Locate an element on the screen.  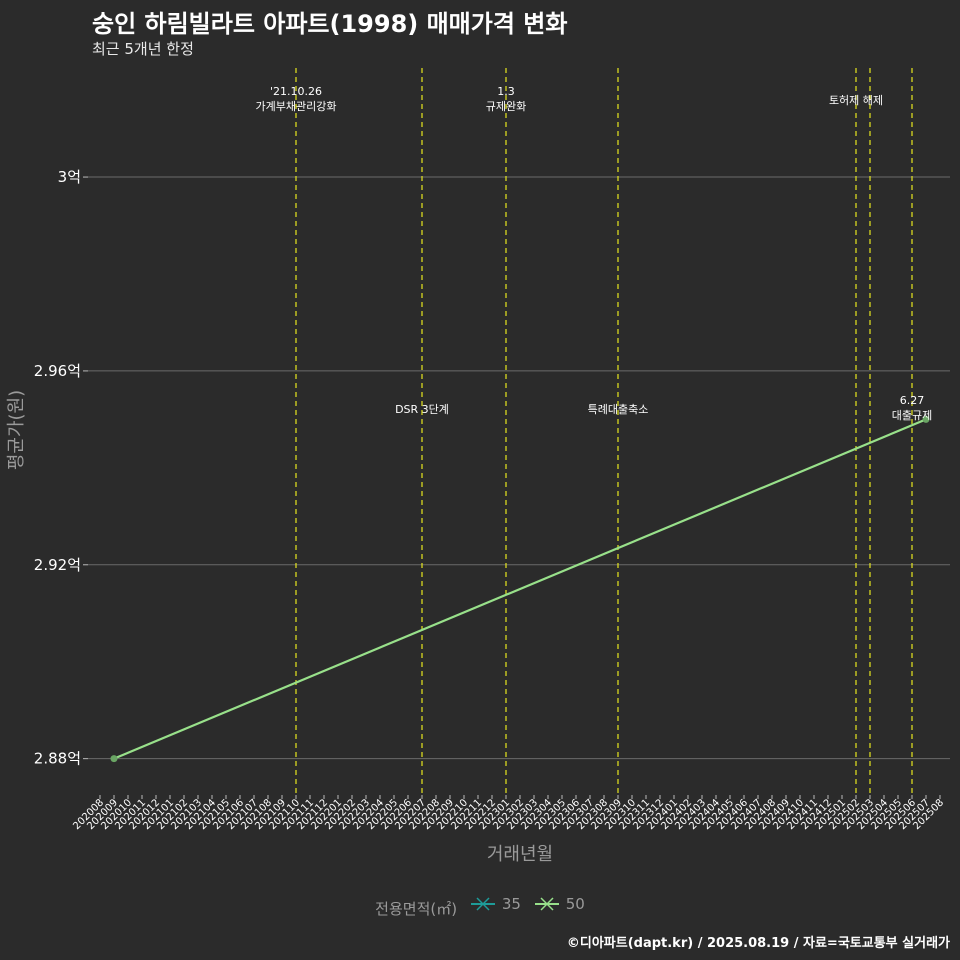
event-label: '21.10.26 가계부채관리강화 is located at coordinates (296, 99).